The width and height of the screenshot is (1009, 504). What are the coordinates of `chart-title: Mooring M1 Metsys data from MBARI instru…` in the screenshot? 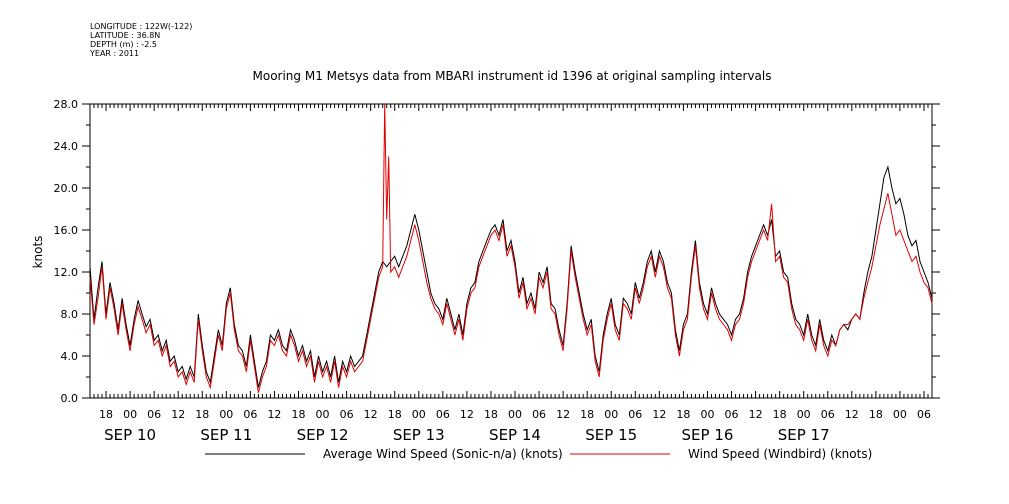 It's located at (512, 76).